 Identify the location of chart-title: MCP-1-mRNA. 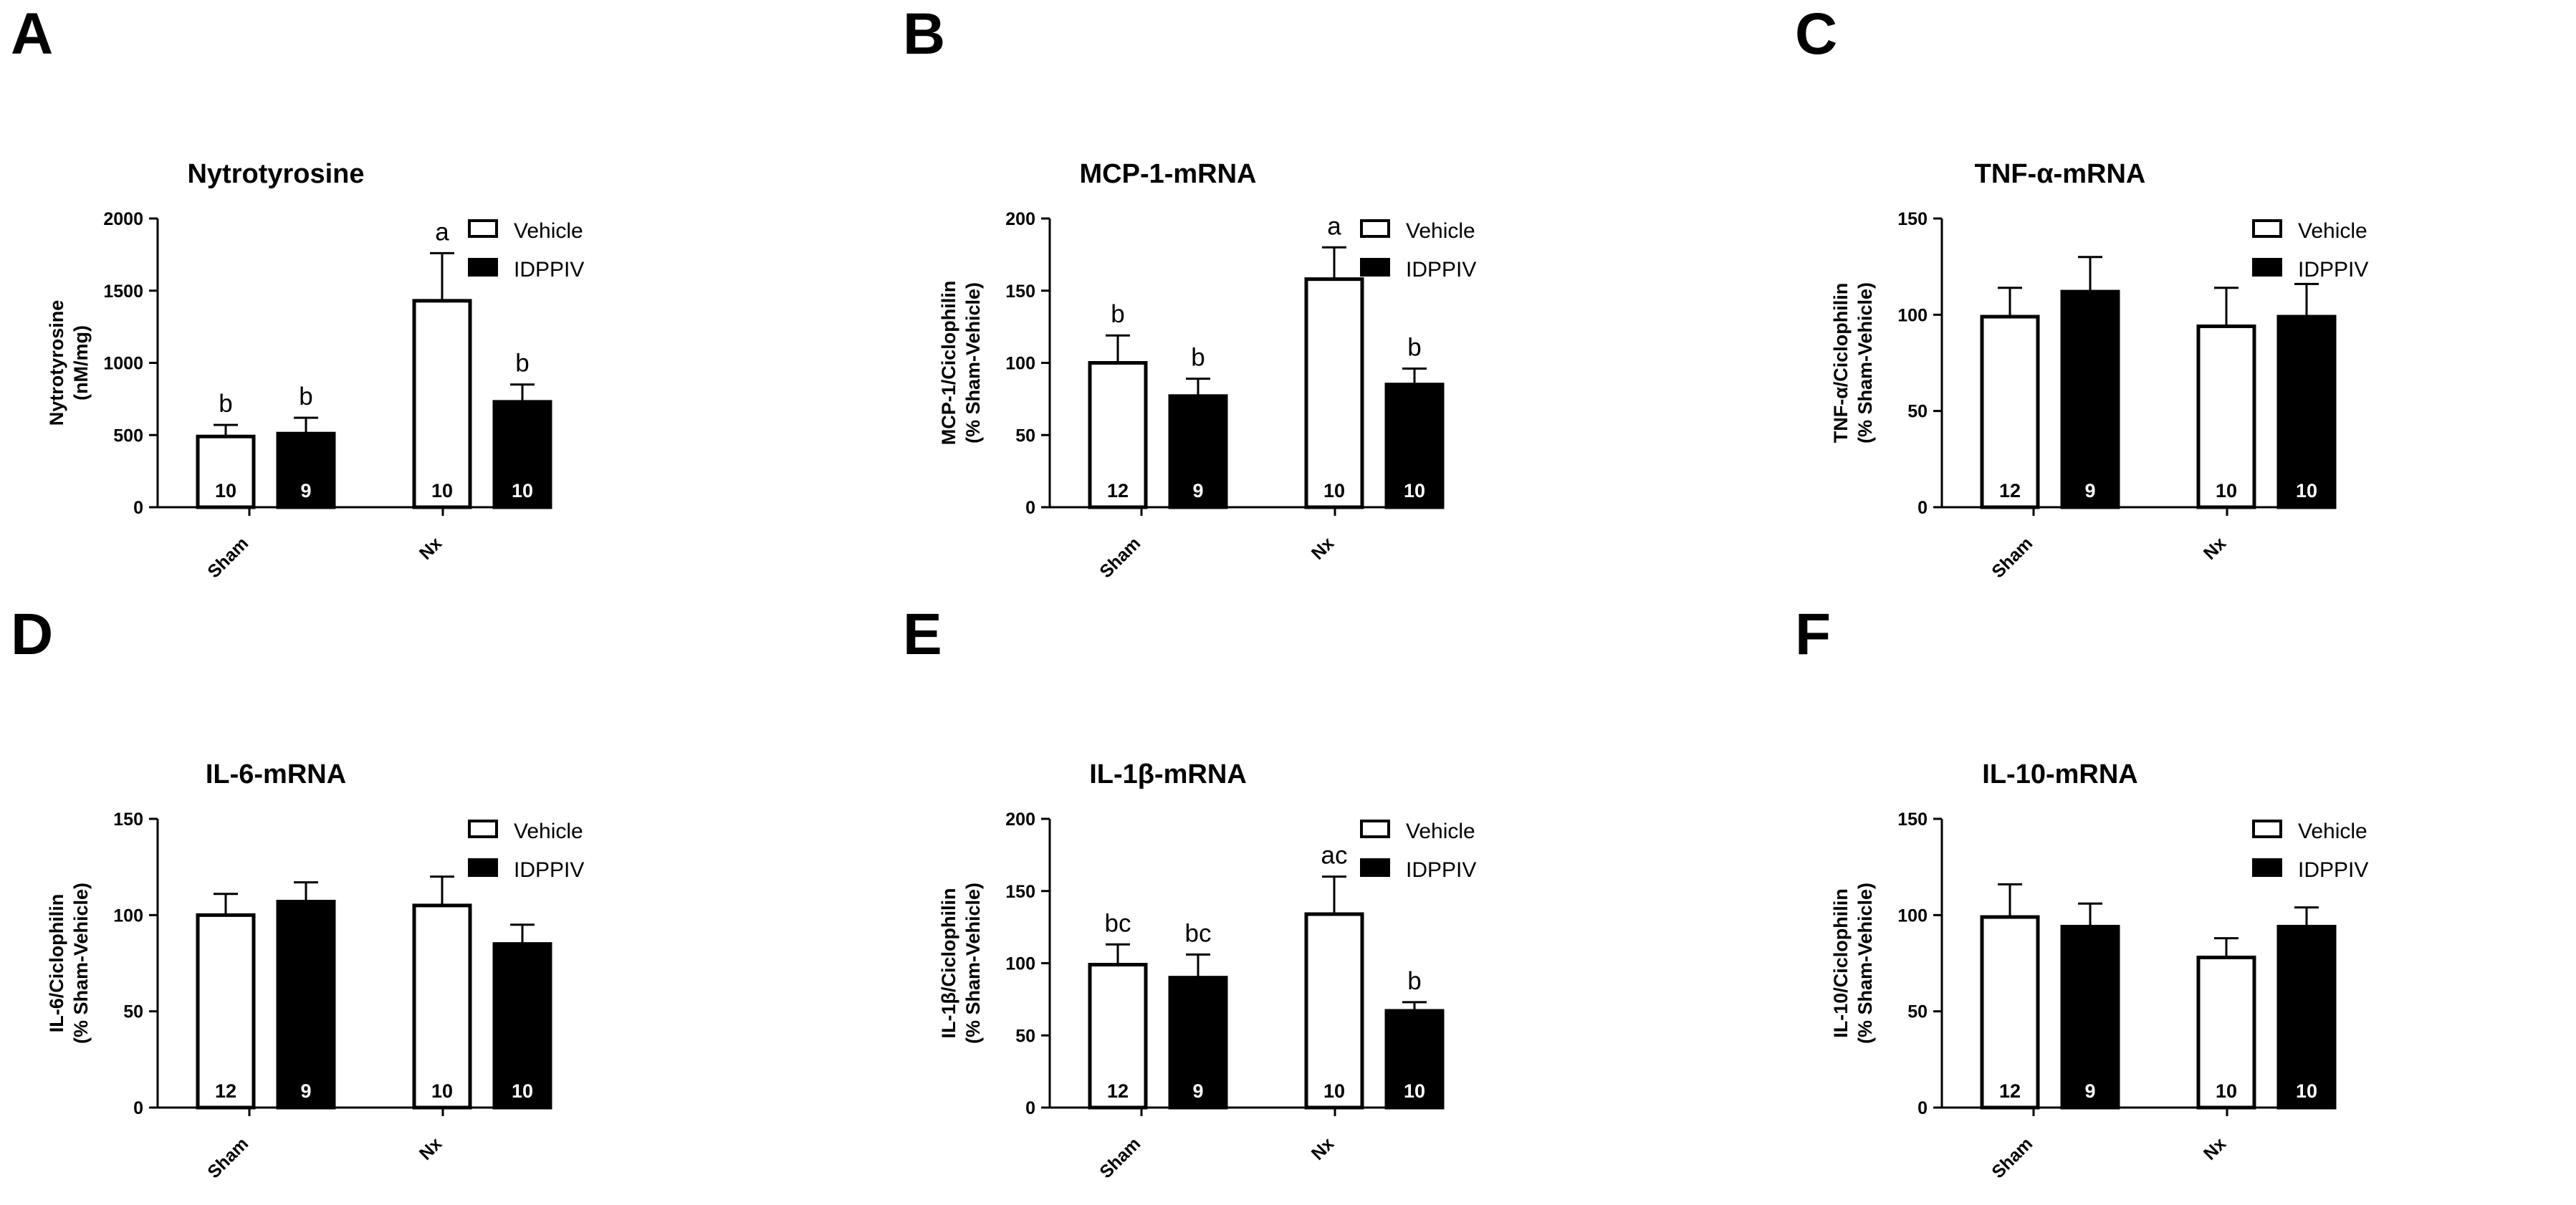
(1168, 174).